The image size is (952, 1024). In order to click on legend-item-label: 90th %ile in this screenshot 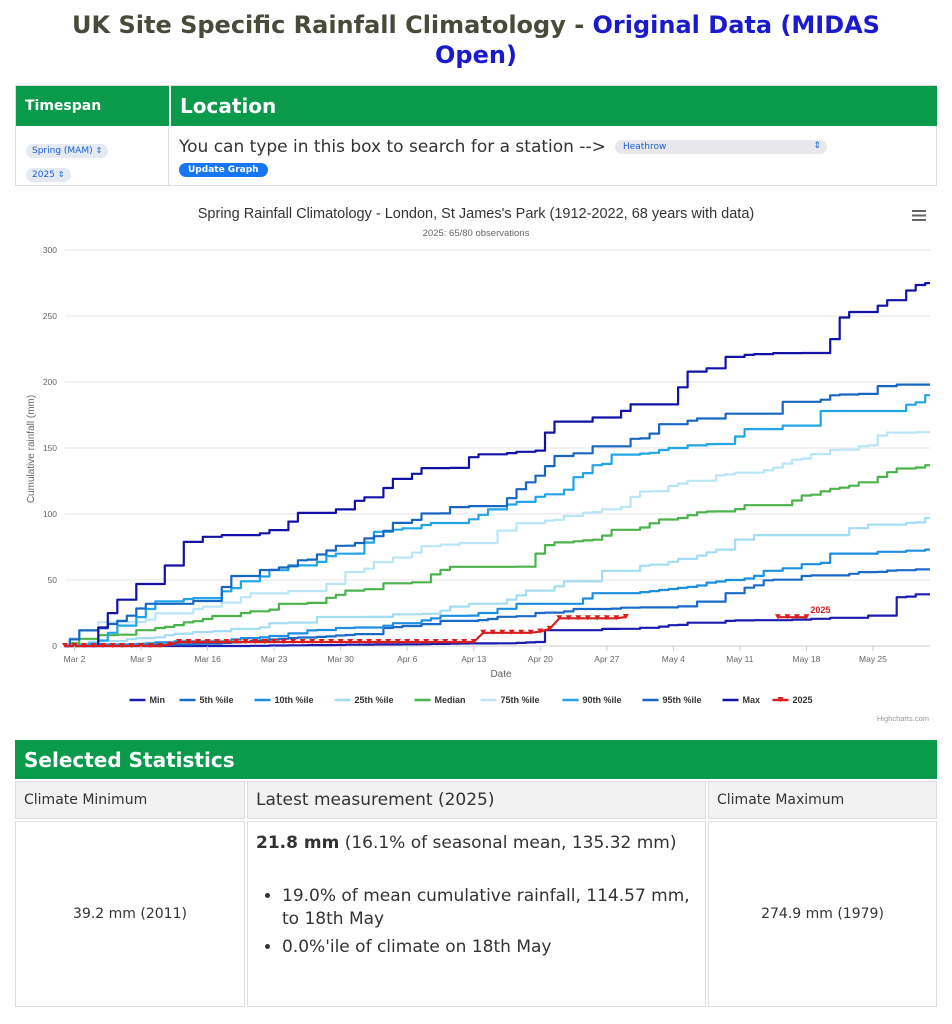, I will do `click(602, 700)`.